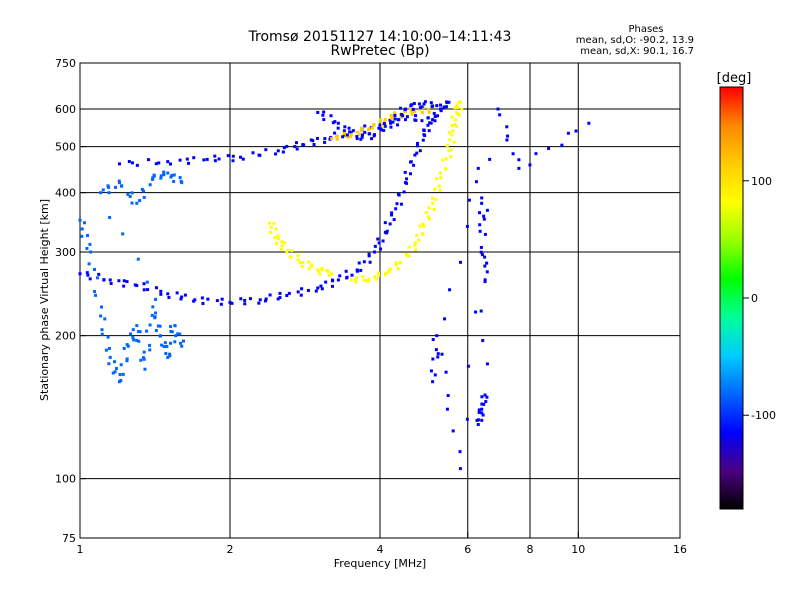 The height and width of the screenshot is (600, 800). Describe the element at coordinates (69, 538) in the screenshot. I see `y-tick-label: 75` at that location.